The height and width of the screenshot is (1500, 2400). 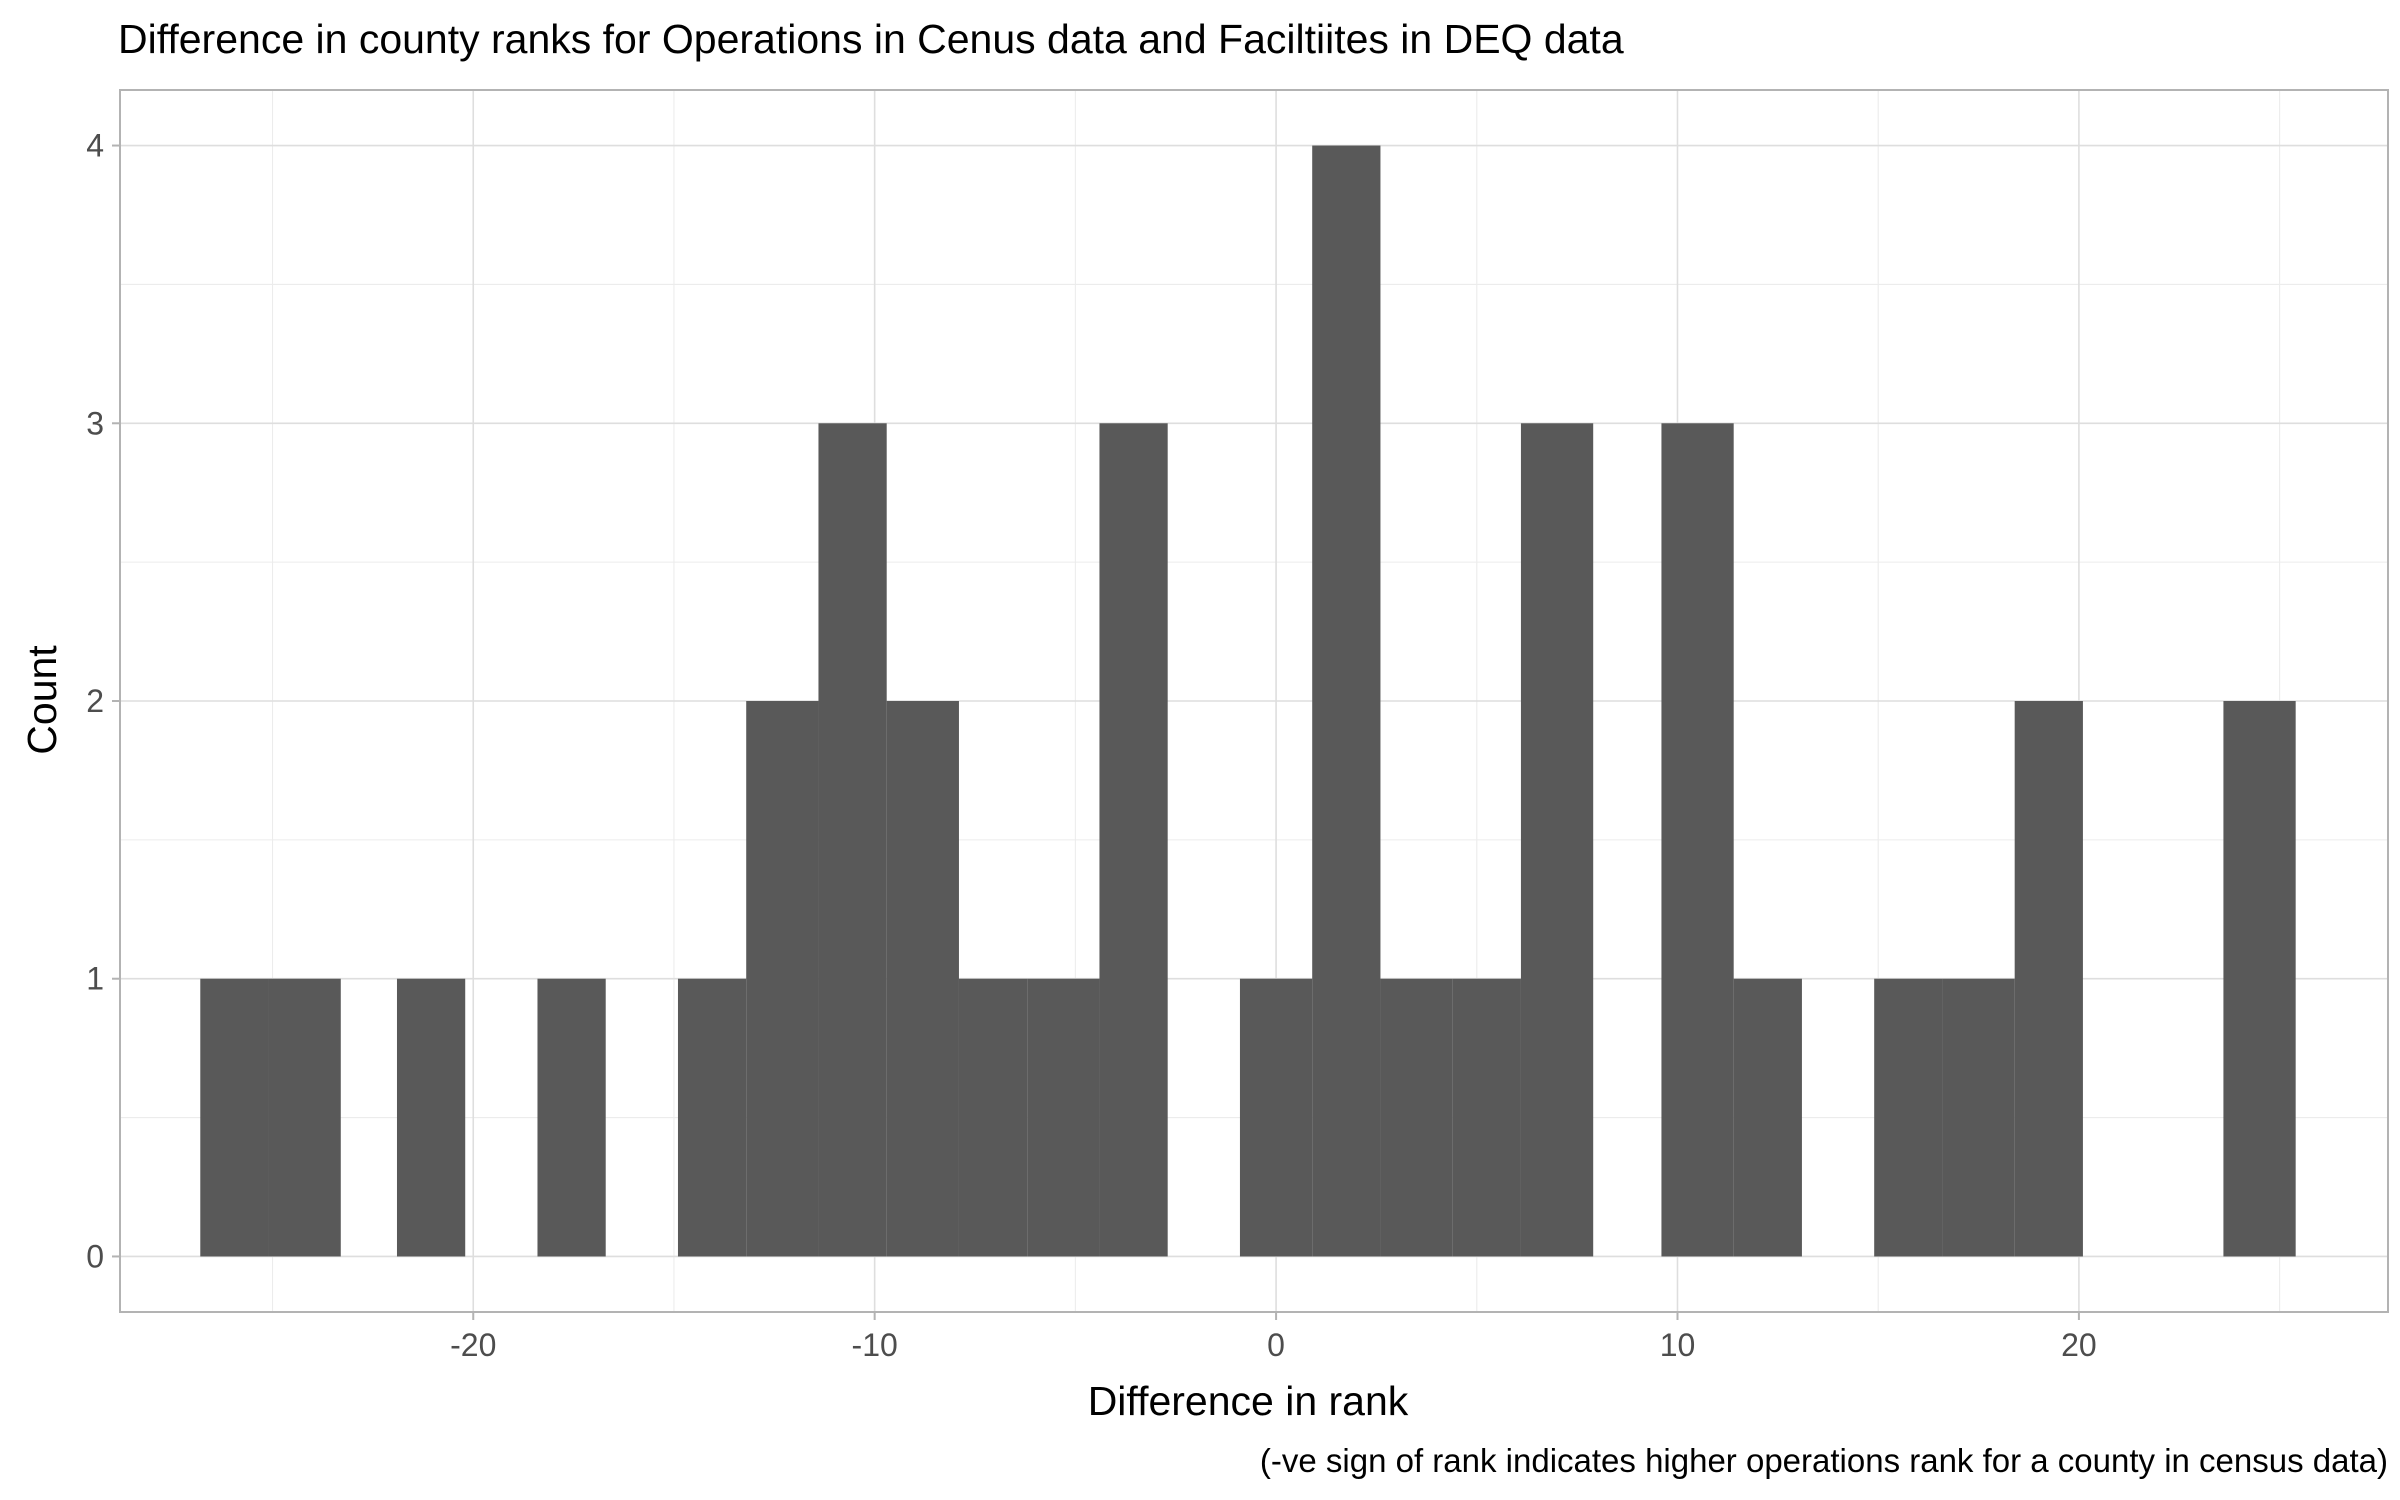 What do you see at coordinates (1276, 1345) in the screenshot?
I see `x-tick-label: 0` at bounding box center [1276, 1345].